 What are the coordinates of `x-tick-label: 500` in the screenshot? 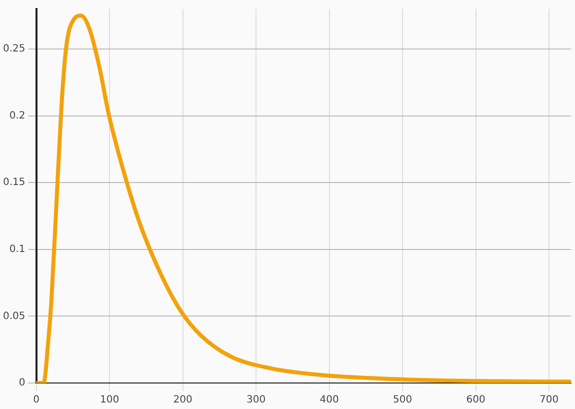 It's located at (402, 400).